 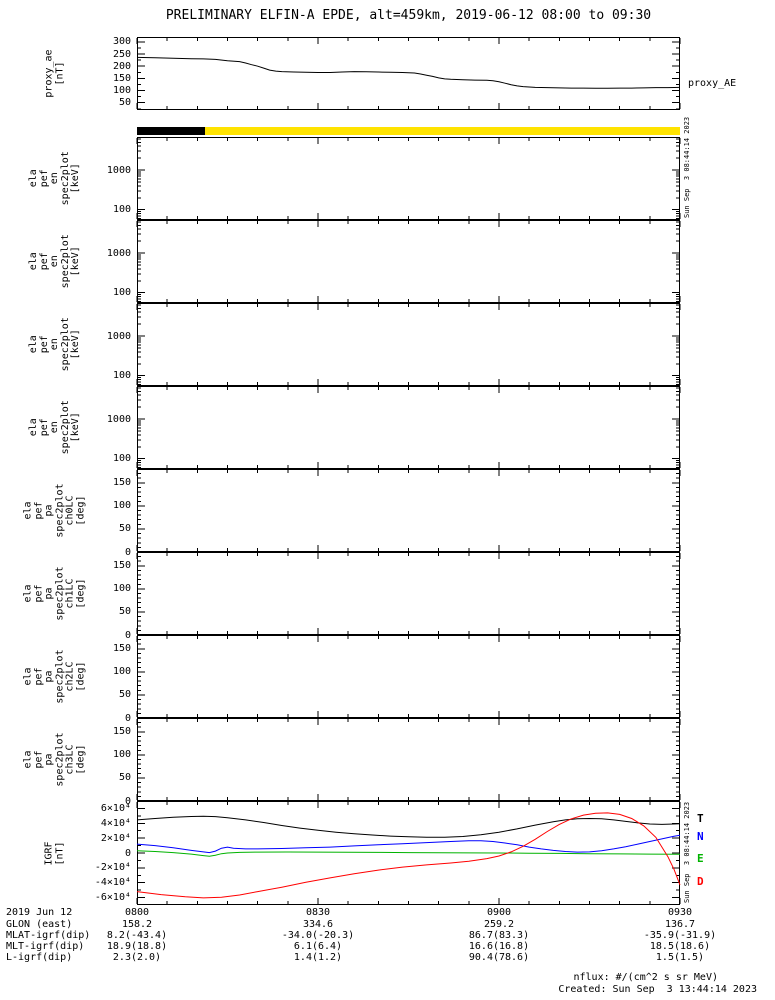 I want to click on igrf-legend-N: N, so click(x=700, y=837).